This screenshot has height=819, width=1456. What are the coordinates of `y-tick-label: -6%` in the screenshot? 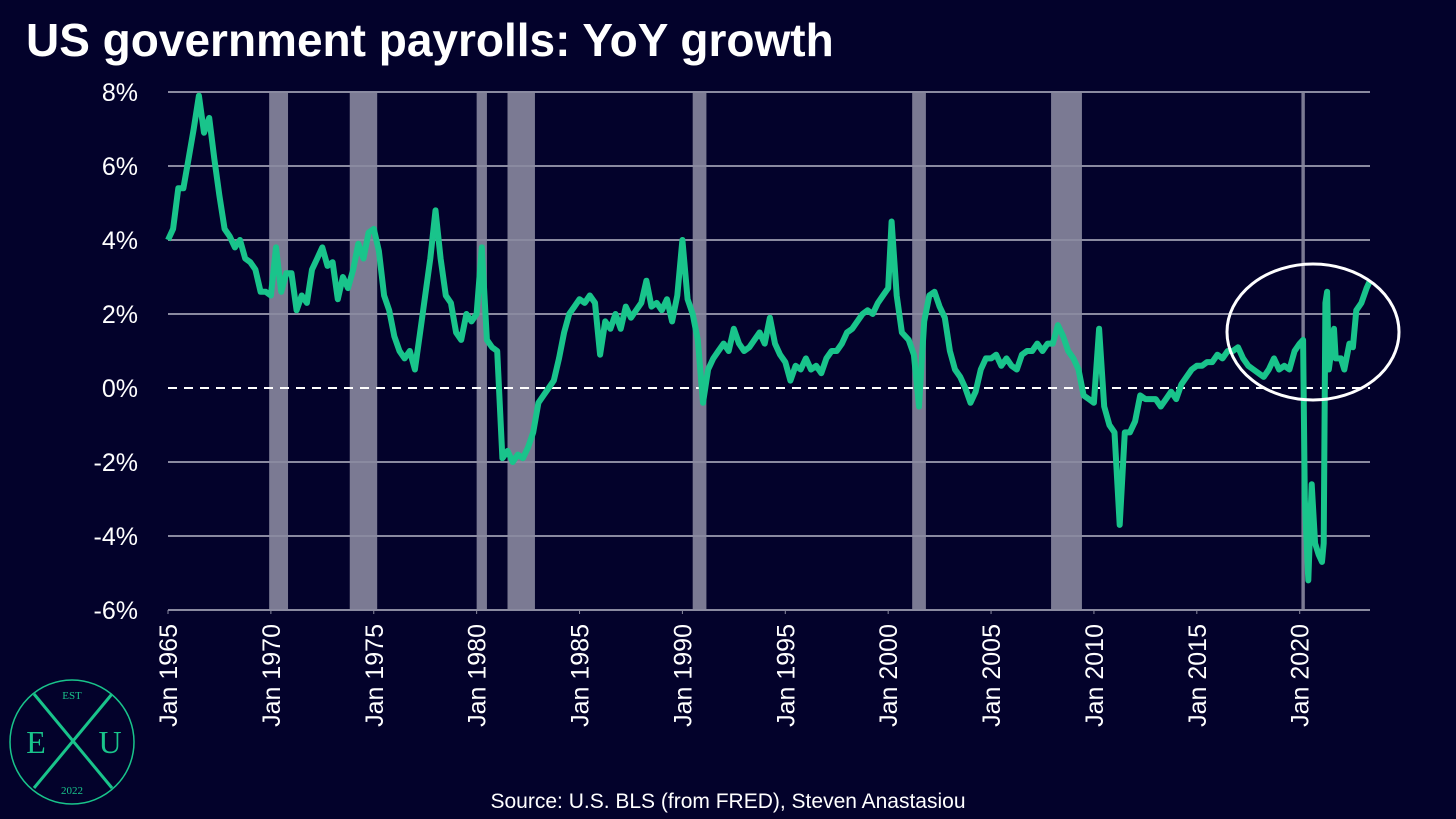 It's located at (116, 611).